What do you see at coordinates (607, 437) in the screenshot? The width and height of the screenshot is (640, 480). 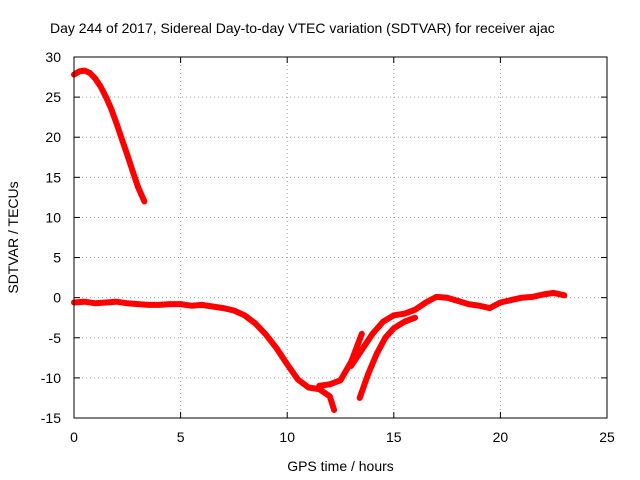 I see `x-tick-label: 25` at bounding box center [607, 437].